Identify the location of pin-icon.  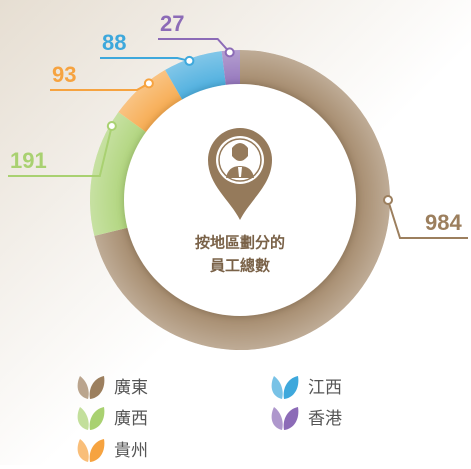
(240, 174).